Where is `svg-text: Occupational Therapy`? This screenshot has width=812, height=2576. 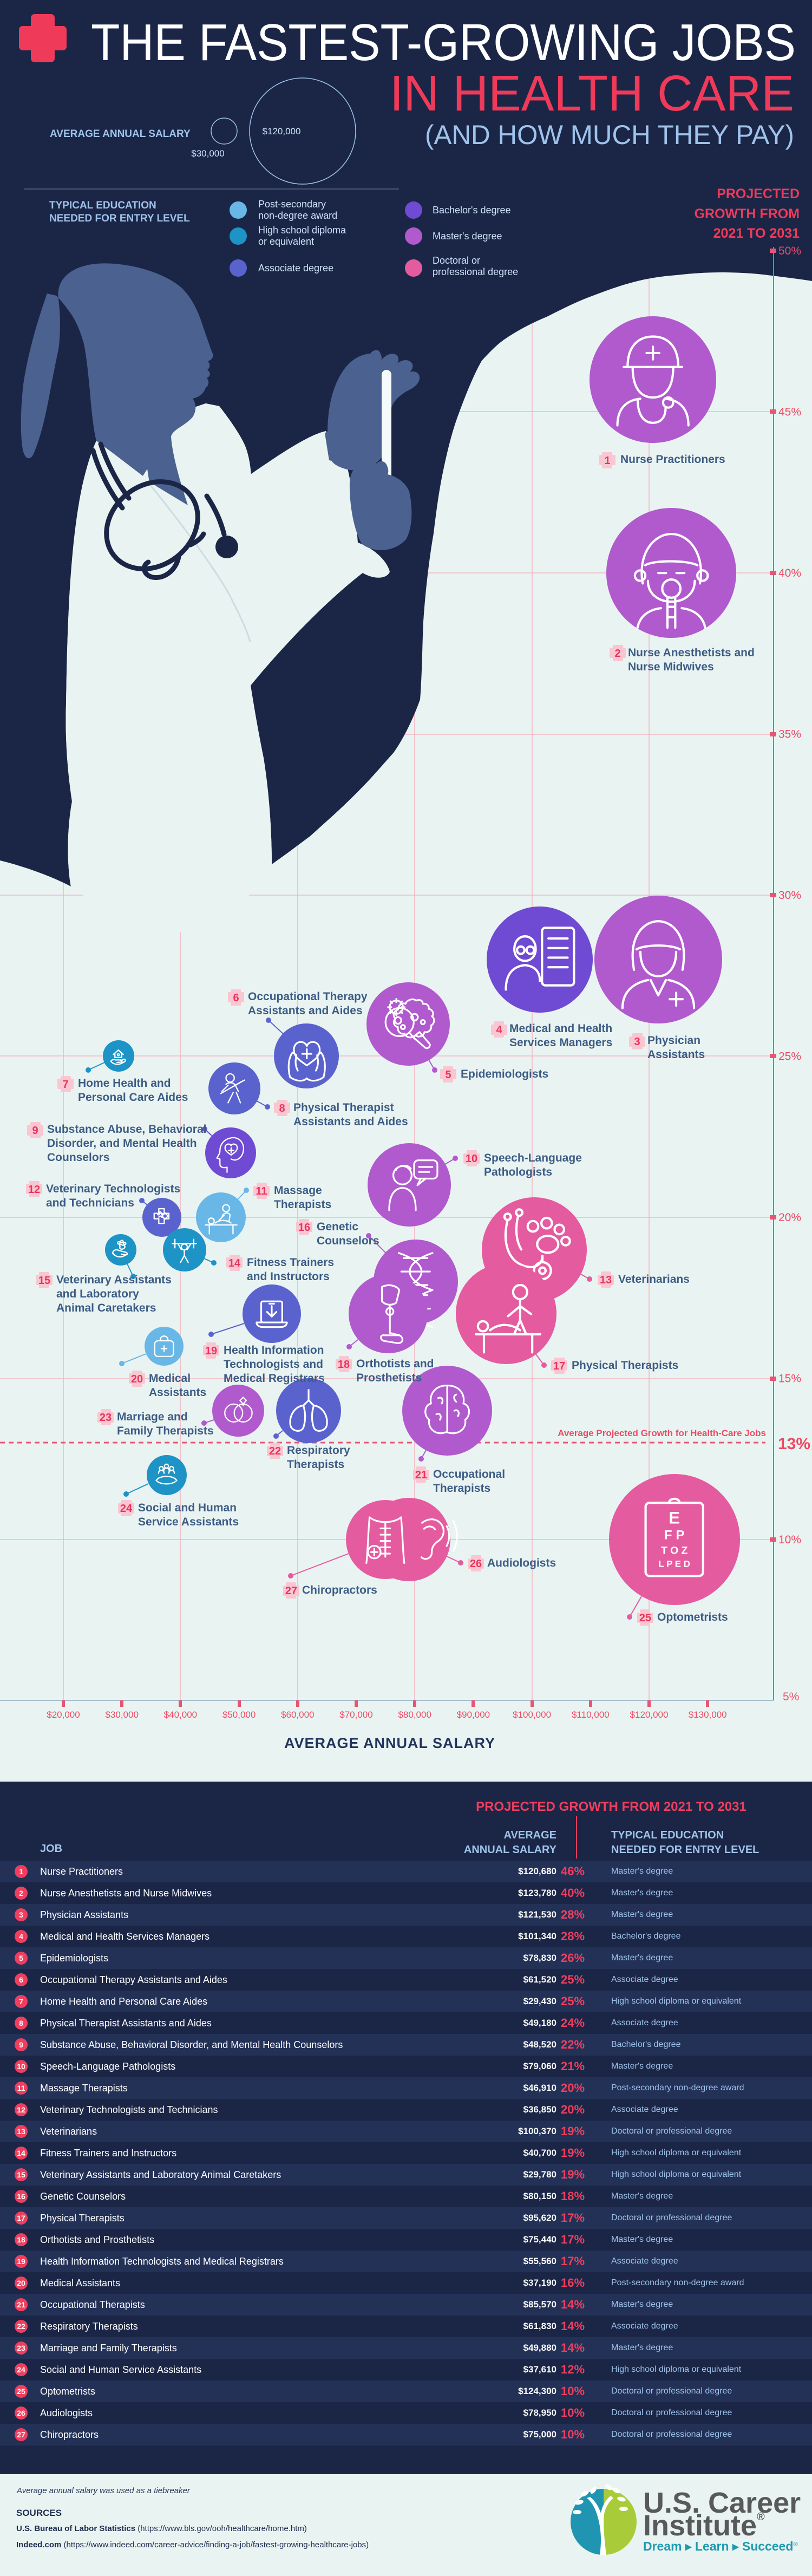
svg-text: Occupational Therapy is located at coordinates (308, 996).